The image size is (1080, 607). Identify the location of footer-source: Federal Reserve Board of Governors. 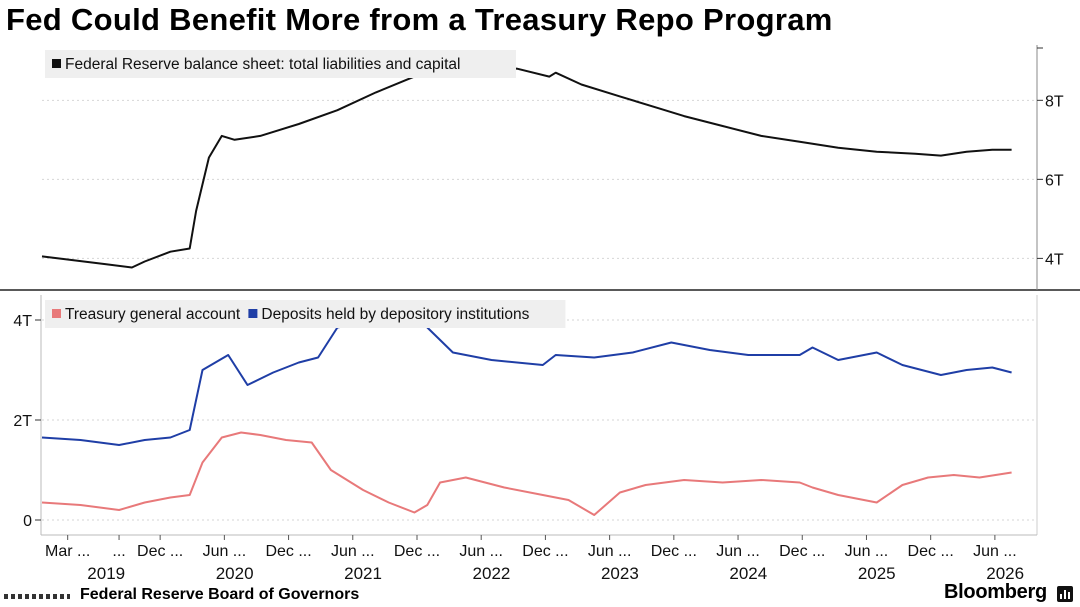
(220, 594).